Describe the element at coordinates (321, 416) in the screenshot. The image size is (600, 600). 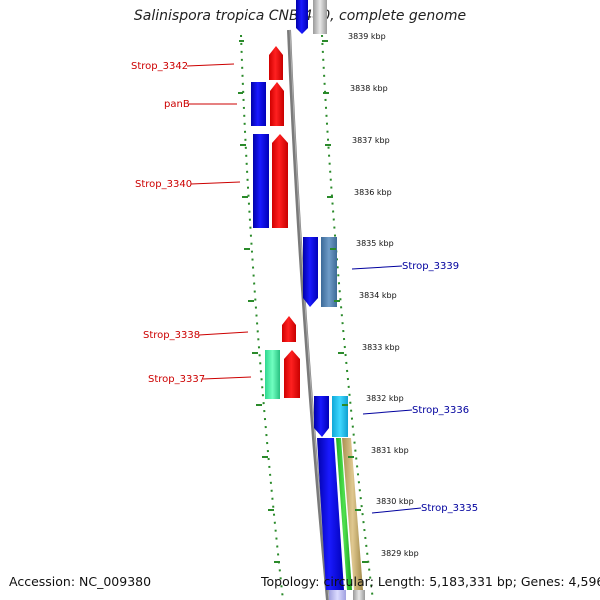
I see `gene-strop-3336-blue` at that location.